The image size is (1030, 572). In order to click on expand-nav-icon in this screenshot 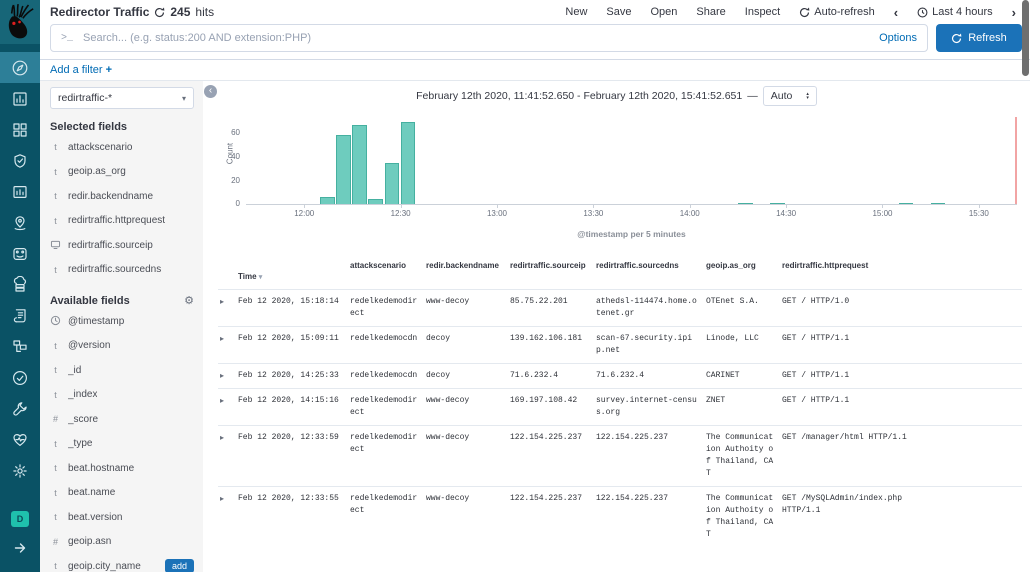, I will do `click(20, 550)`.